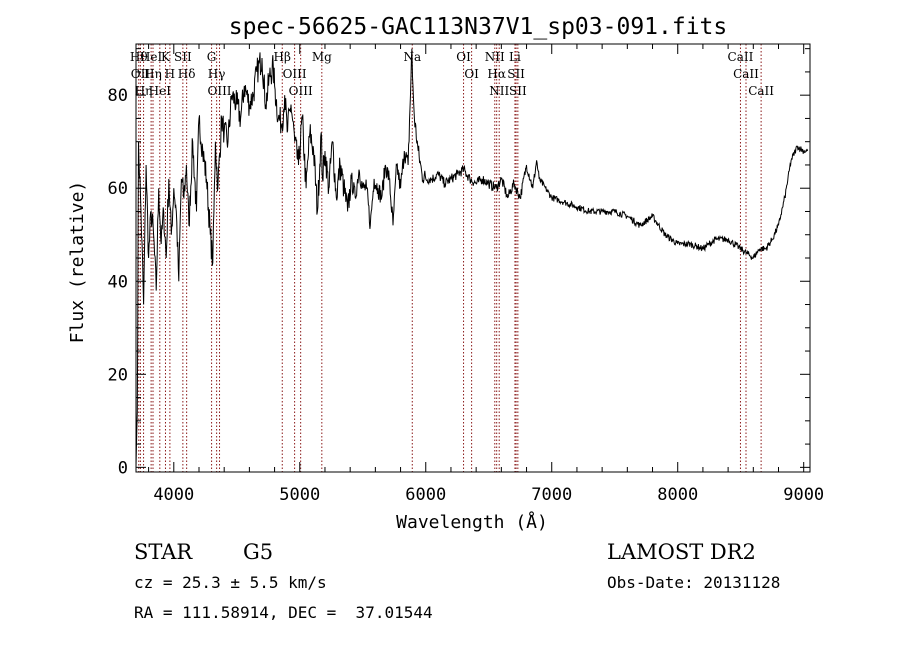 This screenshot has width=900, height=649. What do you see at coordinates (551, 495) in the screenshot?
I see `x-tick-label: 7000` at bounding box center [551, 495].